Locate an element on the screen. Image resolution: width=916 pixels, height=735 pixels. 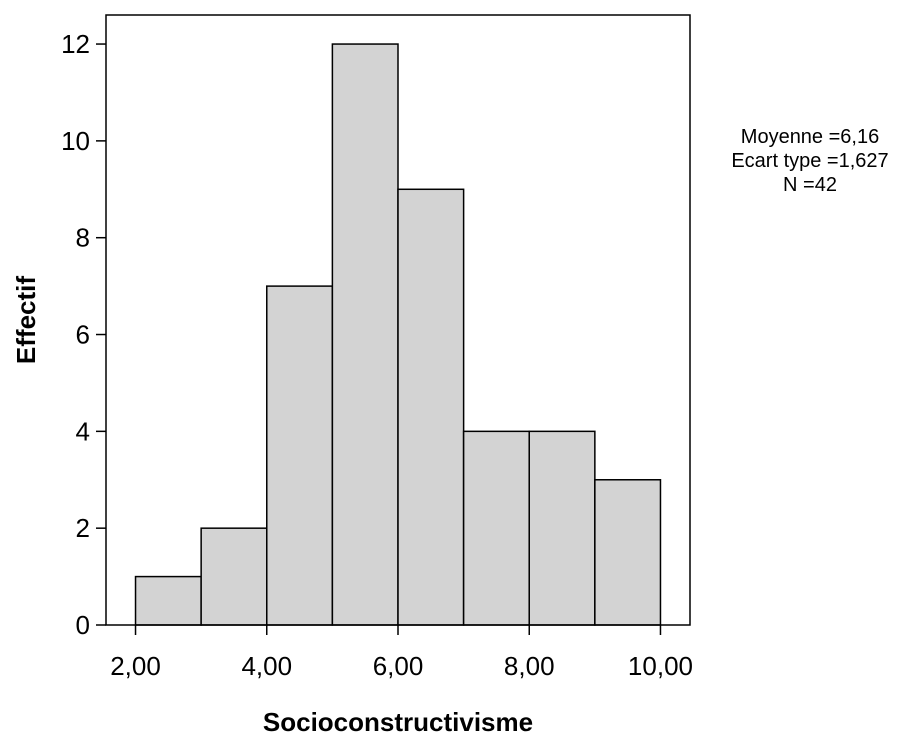
x-axis-label: Socioconstructivisme is located at coordinates (398, 721).